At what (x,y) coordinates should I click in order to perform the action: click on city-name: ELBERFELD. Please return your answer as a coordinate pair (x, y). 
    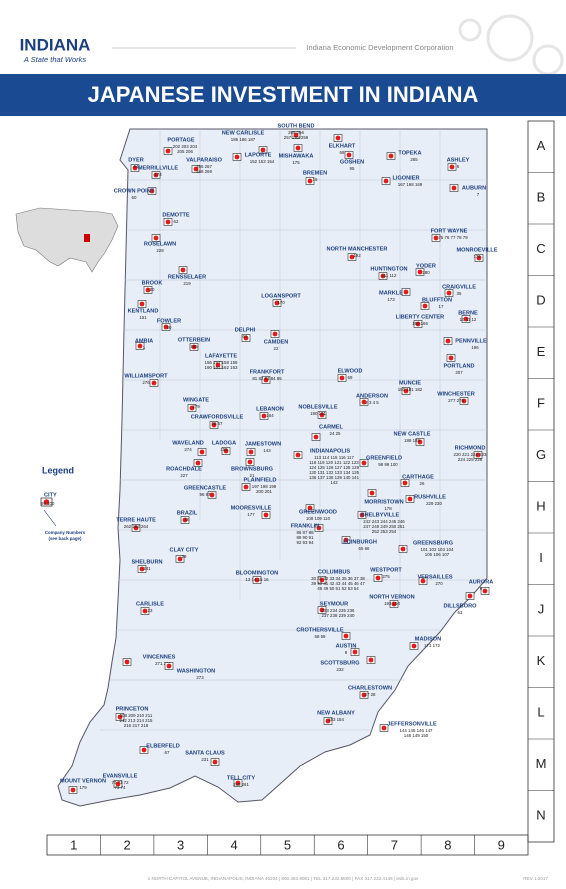
    Looking at the image, I should click on (163, 746).